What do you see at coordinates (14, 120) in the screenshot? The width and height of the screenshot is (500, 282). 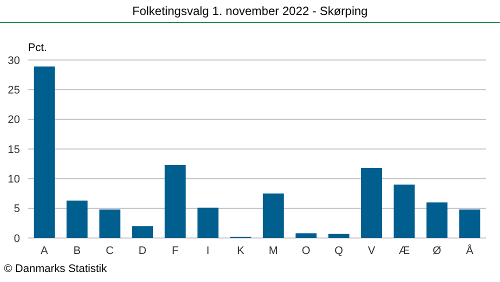 I see `y-tick-label: 20` at bounding box center [14, 120].